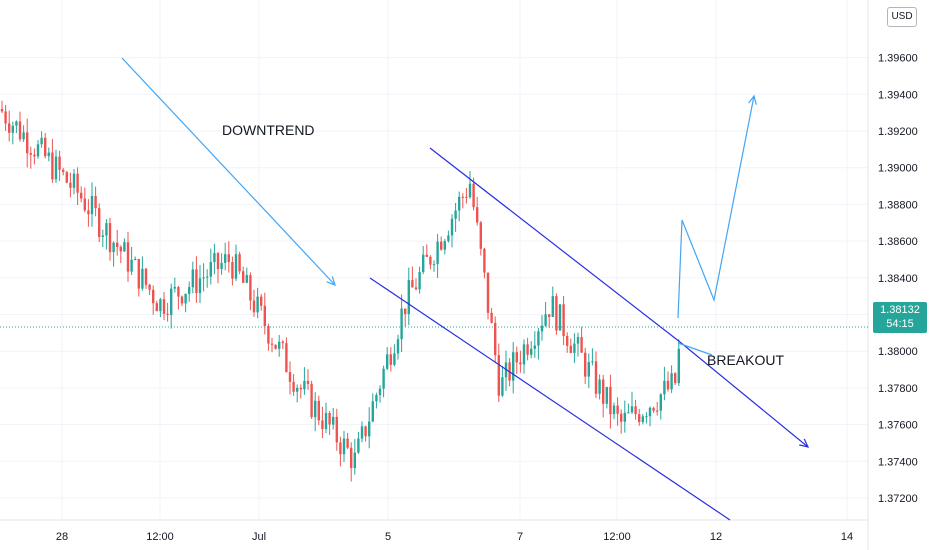 The width and height of the screenshot is (932, 550). What do you see at coordinates (898, 389) in the screenshot?
I see `y-tick-label: 1.37800` at bounding box center [898, 389].